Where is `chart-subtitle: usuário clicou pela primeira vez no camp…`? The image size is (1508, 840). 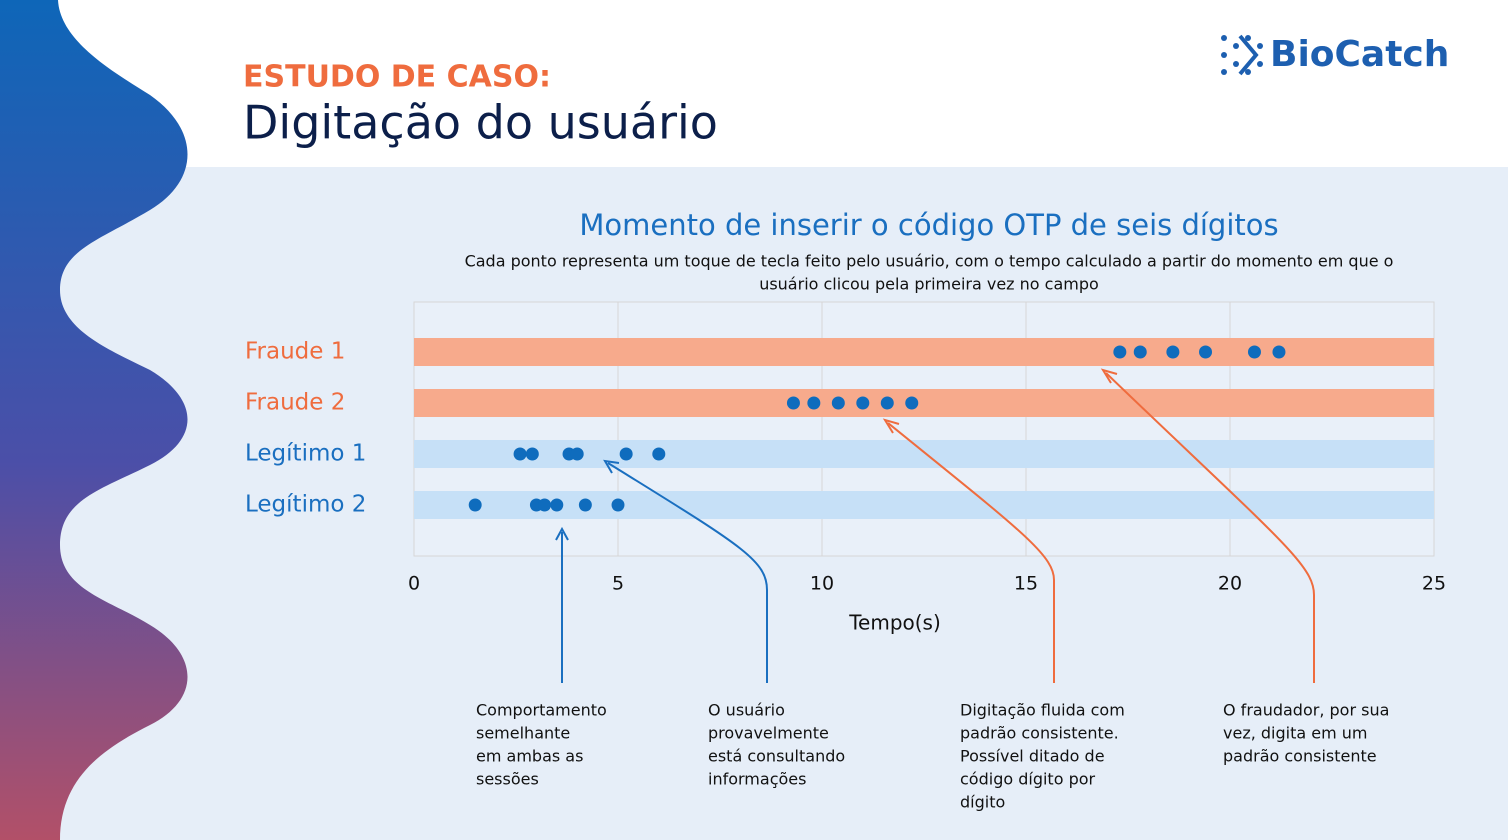
chart-subtitle: usuário clicou pela primeira vez no camp… is located at coordinates (929, 284).